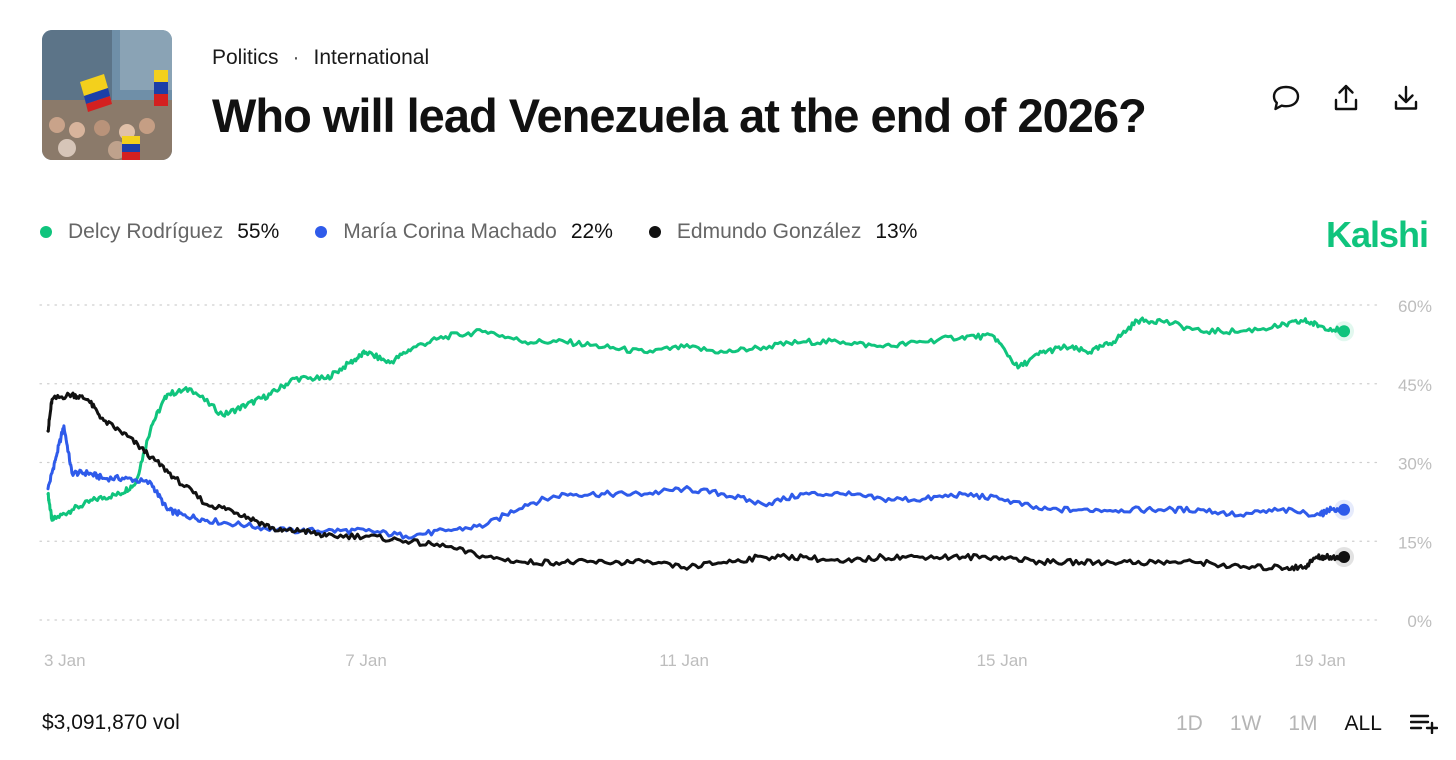 The image size is (1456, 760). Describe the element at coordinates (1419, 621) in the screenshot. I see `y-tick-label: 0%` at that location.